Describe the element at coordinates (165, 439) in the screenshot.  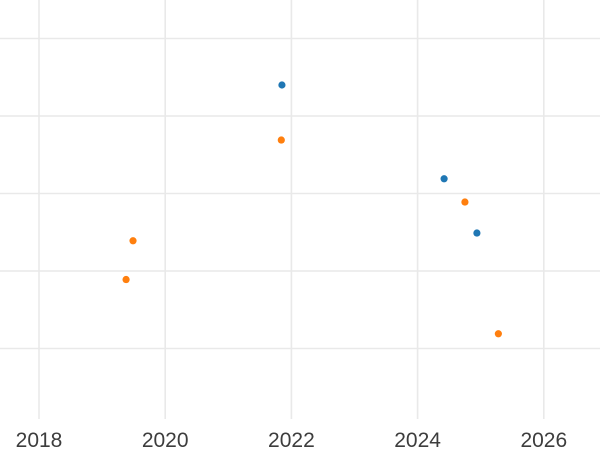
I see `x-tick-label-2020: 2020` at that location.